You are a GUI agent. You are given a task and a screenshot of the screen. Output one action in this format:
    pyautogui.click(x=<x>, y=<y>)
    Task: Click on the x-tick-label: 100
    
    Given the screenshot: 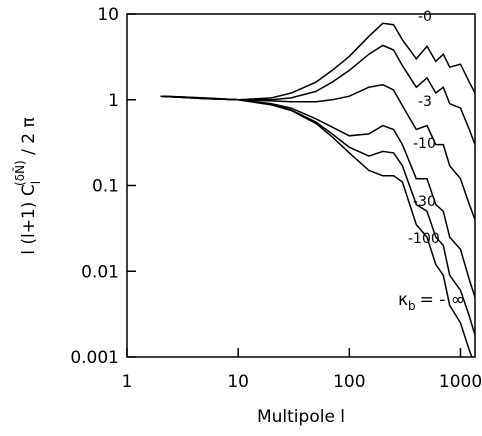 What is the action you would take?
    pyautogui.click(x=349, y=382)
    